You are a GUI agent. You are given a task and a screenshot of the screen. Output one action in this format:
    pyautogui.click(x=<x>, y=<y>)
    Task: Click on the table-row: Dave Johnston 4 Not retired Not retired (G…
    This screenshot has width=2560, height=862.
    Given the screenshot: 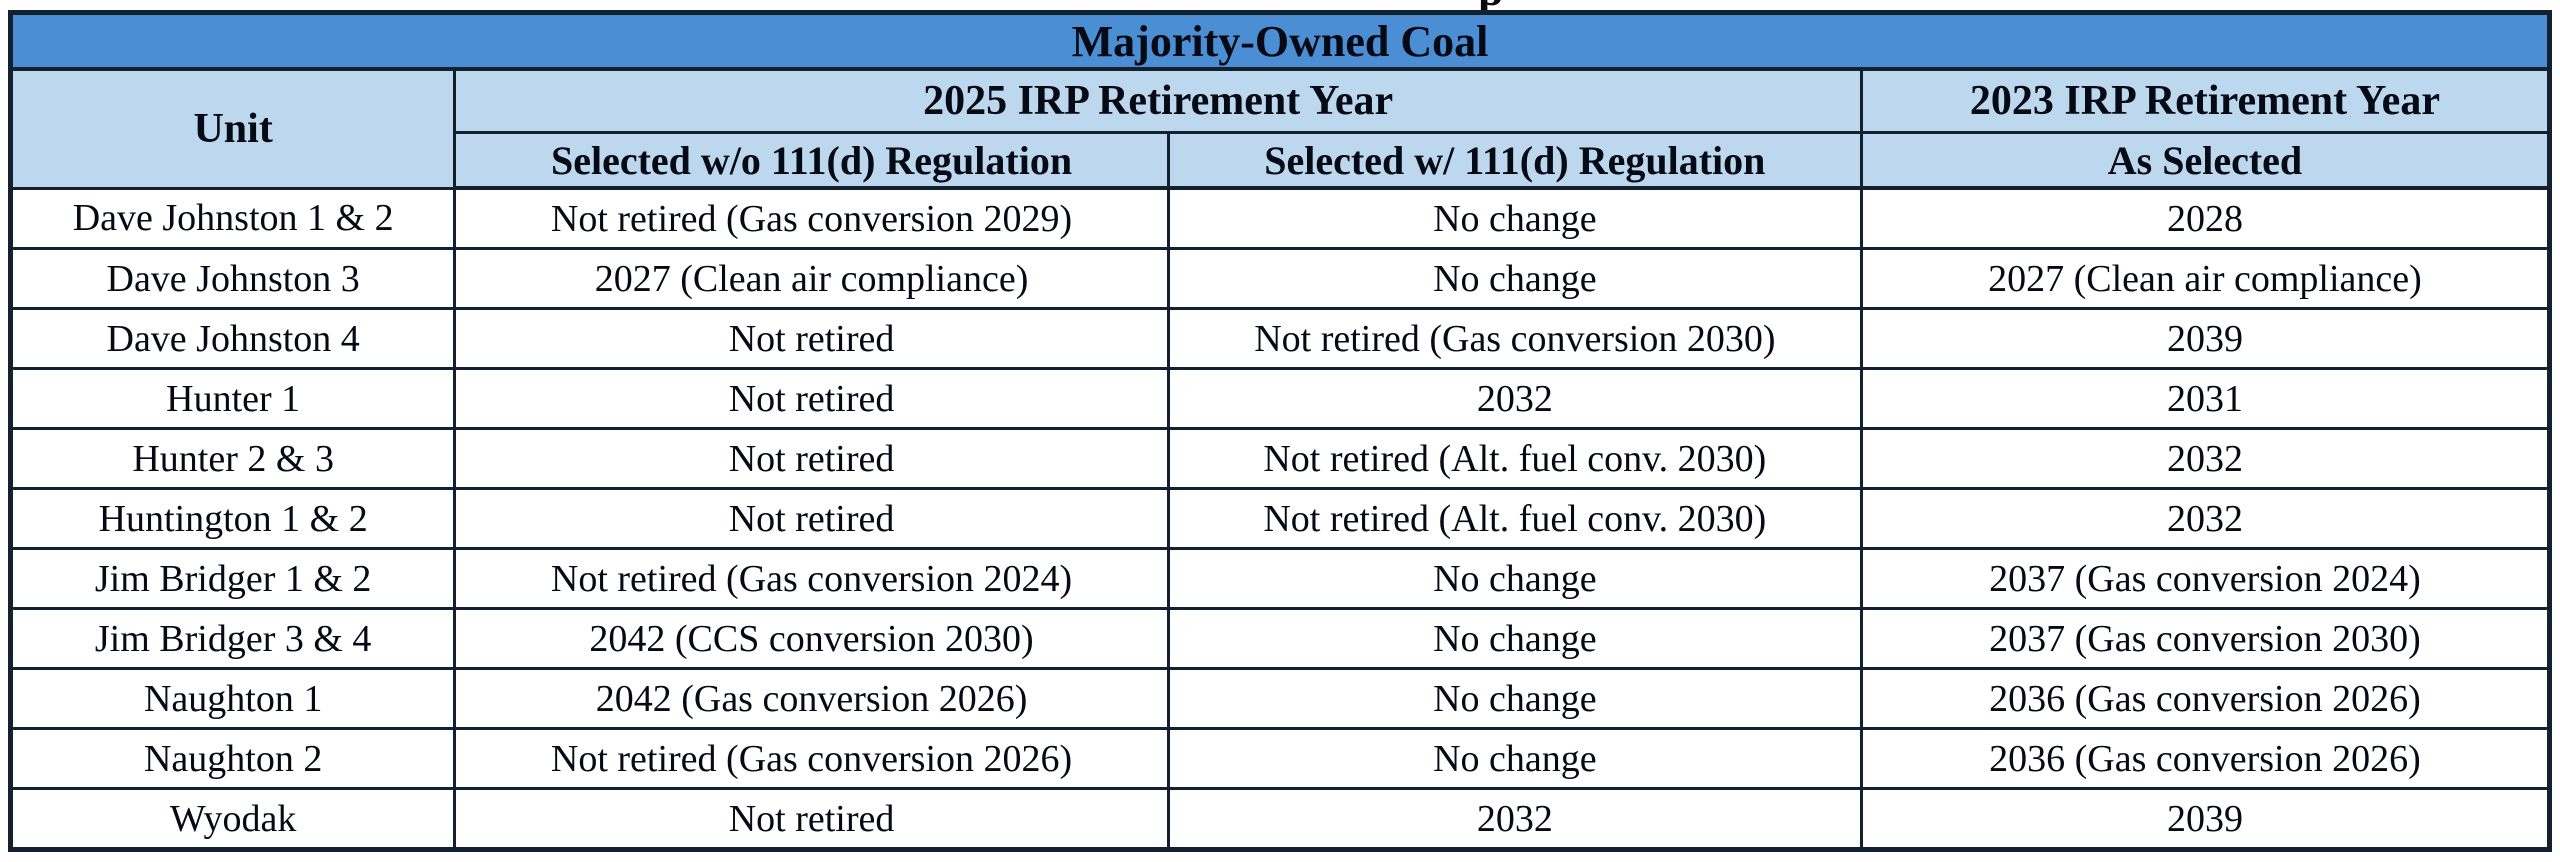 What is the action you would take?
    pyautogui.click(x=1280, y=338)
    